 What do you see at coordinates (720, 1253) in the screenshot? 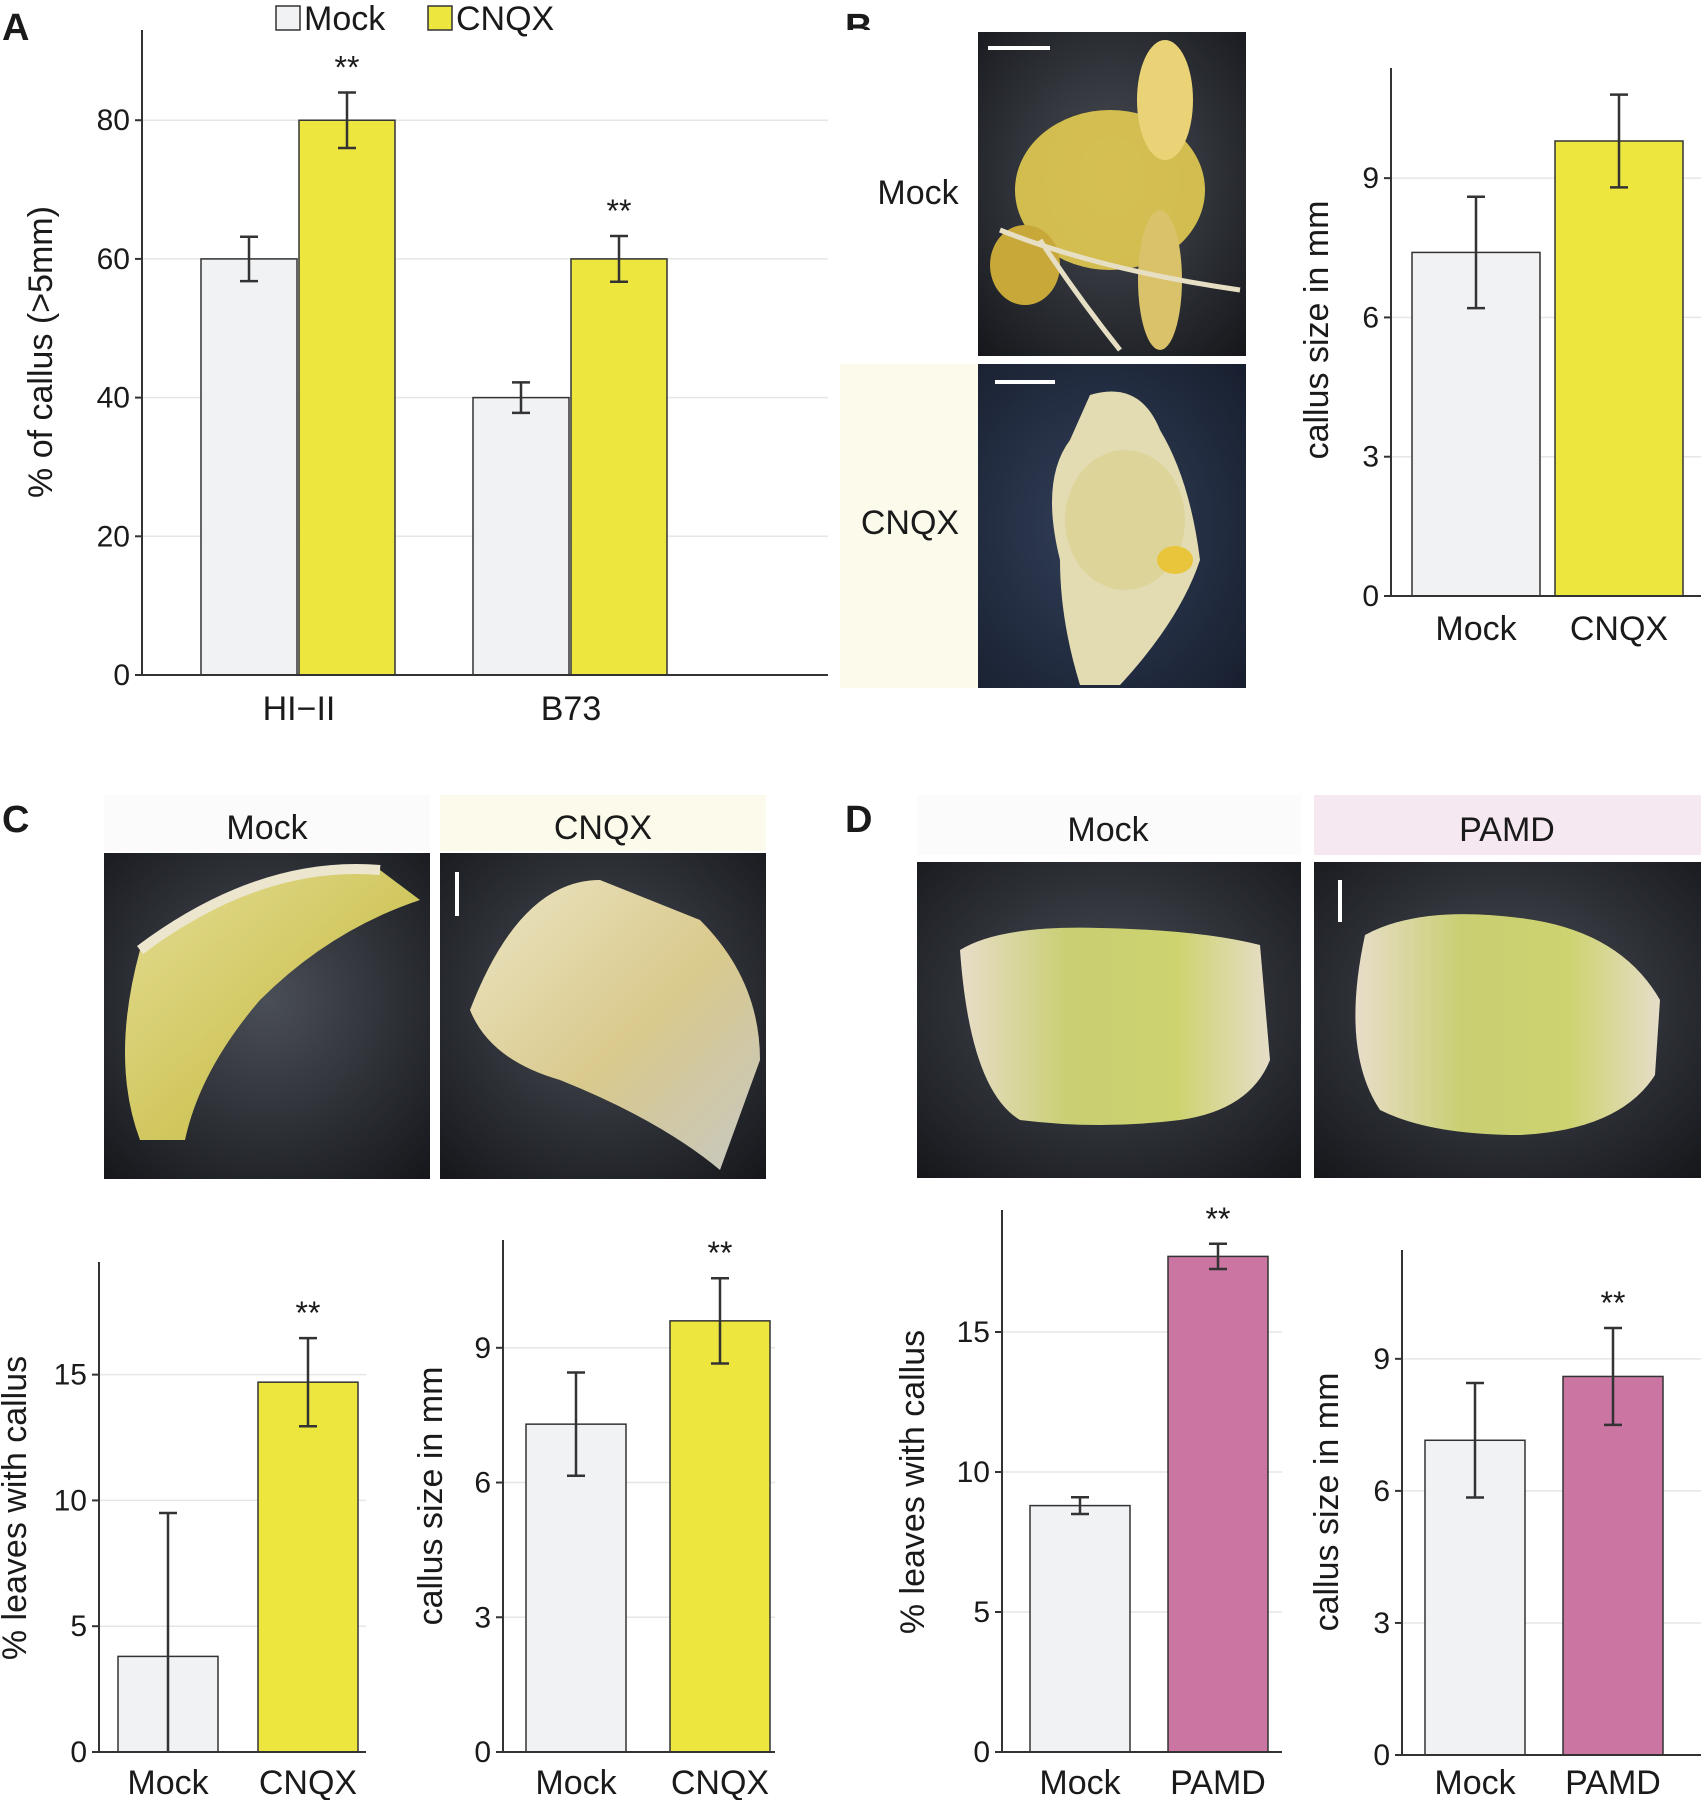
I see `significance-c-right: **` at bounding box center [720, 1253].